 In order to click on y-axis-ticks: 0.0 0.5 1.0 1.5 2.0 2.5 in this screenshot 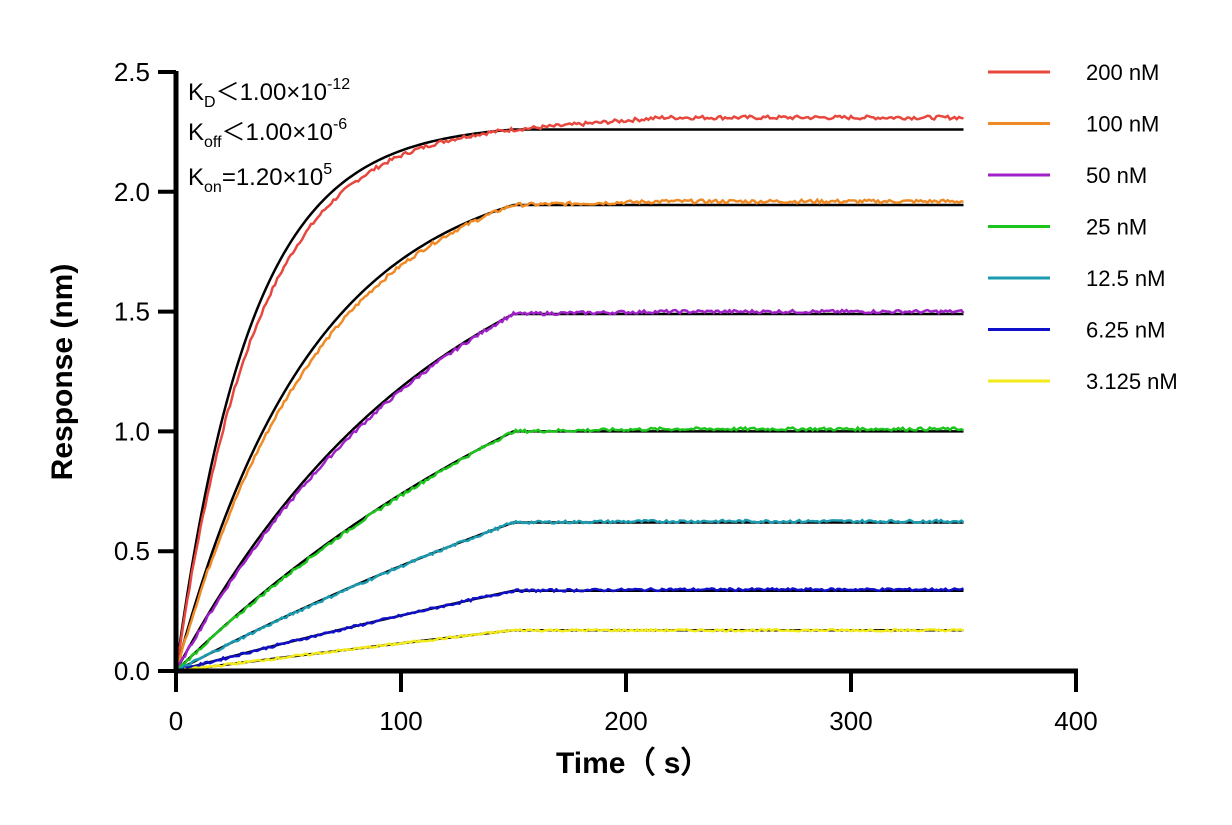, I will do `click(145, 371)`.